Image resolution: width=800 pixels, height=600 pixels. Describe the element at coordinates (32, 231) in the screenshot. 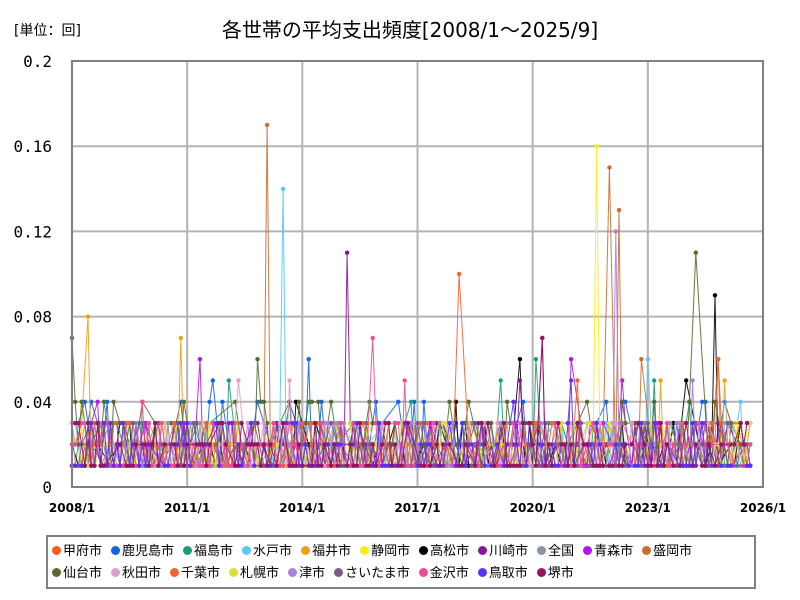

I see `y-tick-label: 0.12` at that location.